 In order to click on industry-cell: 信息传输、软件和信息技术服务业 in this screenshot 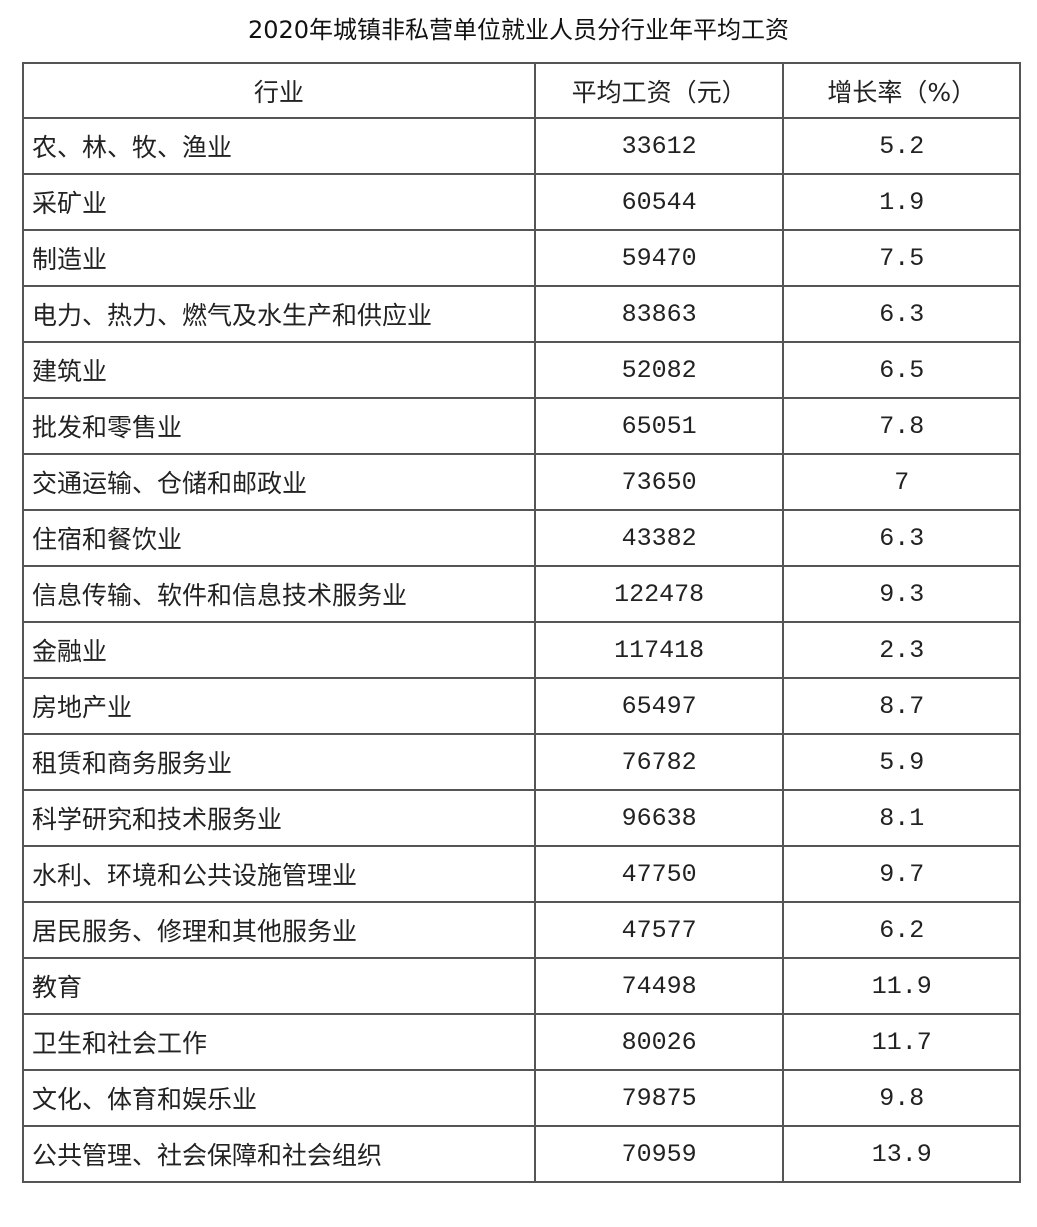, I will do `click(279, 594)`.